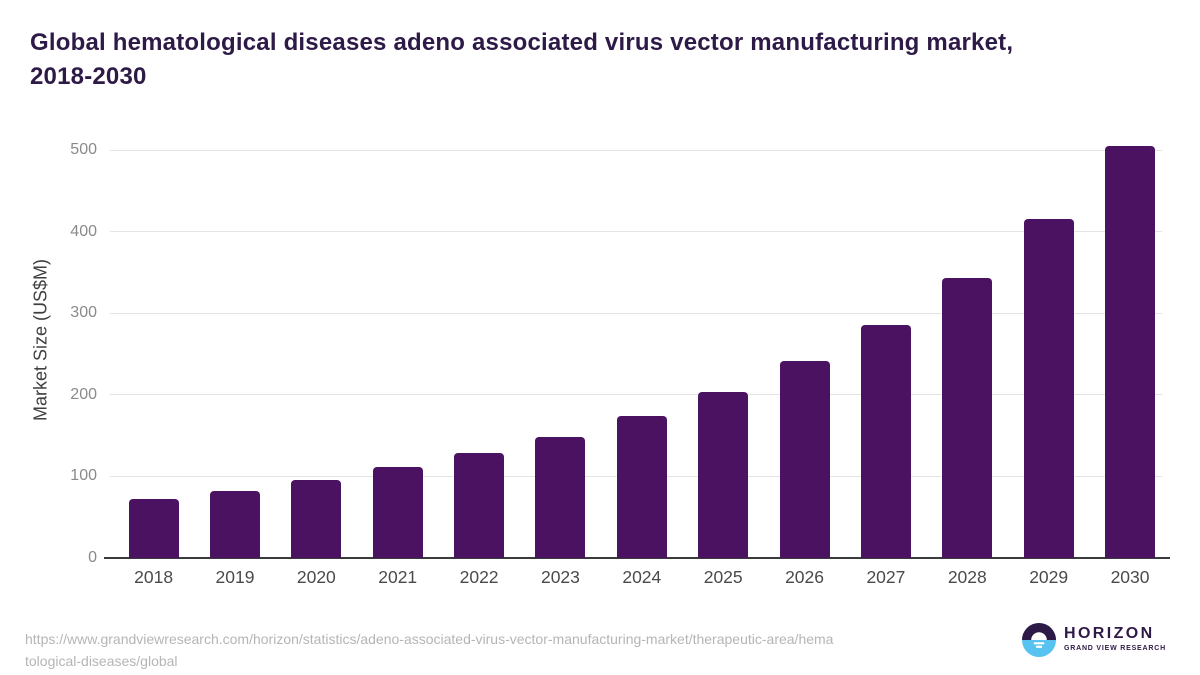 The height and width of the screenshot is (675, 1200). I want to click on x-tick-label-2019: 2019, so click(235, 577).